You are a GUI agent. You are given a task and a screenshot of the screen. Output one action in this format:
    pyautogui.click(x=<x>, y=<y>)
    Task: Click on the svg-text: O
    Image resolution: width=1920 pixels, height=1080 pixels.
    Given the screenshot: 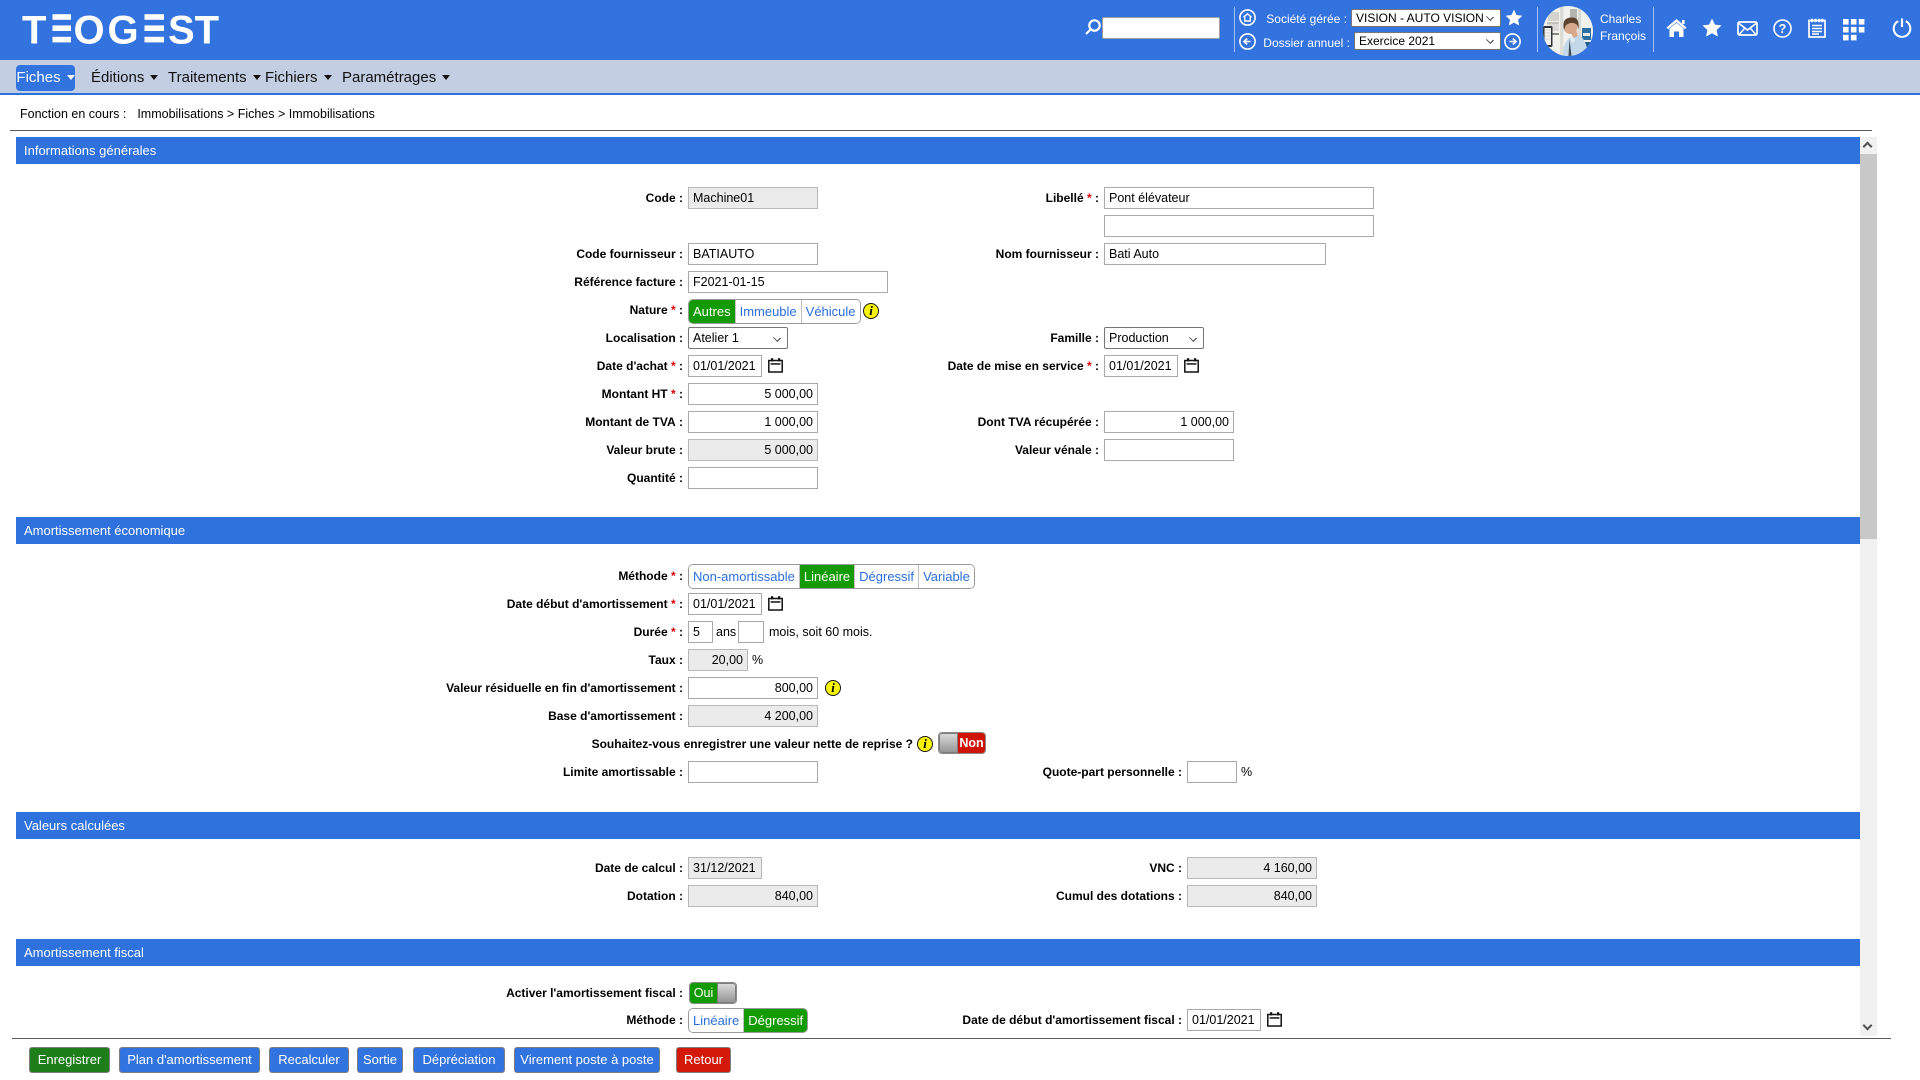 What is the action you would take?
    pyautogui.click(x=89, y=30)
    